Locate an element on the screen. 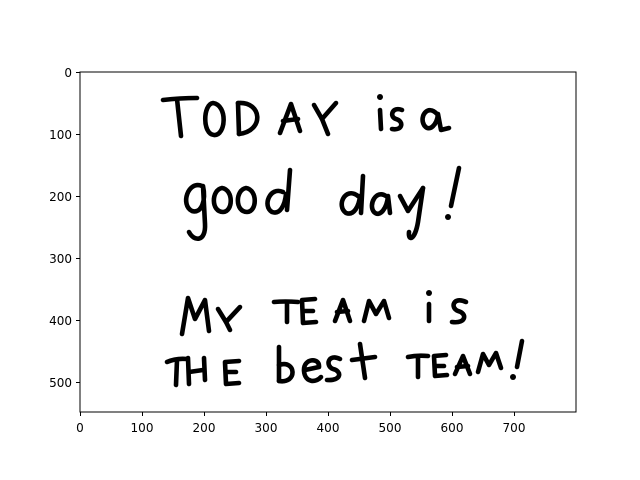 Image resolution: width=640 pixels, height=480 pixels. y-tick-label: 400 is located at coordinates (60, 321).